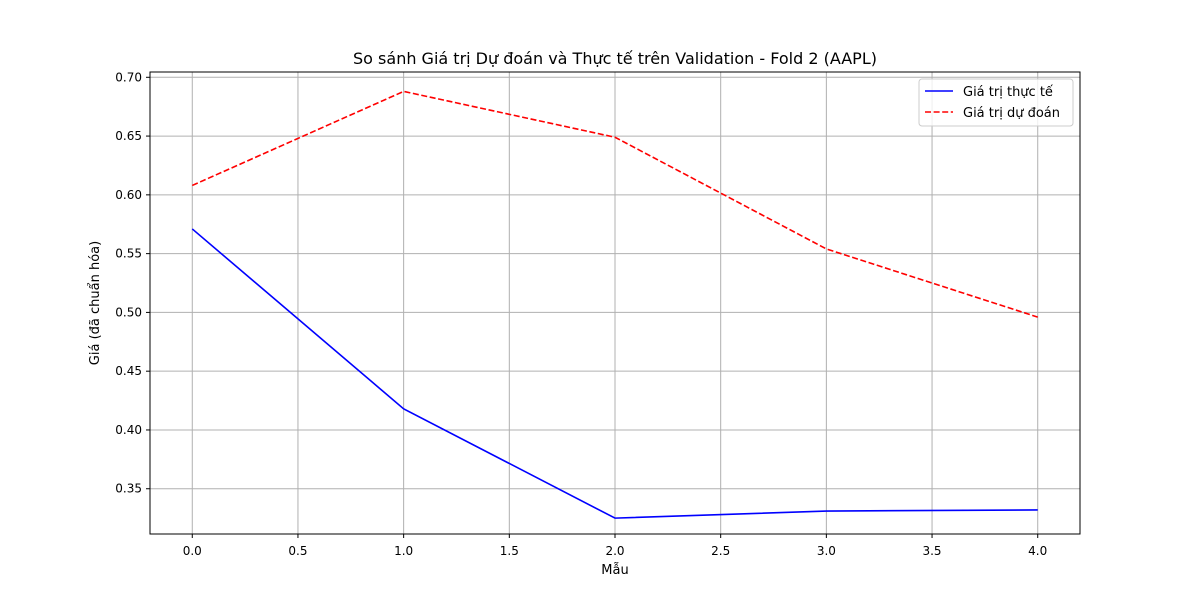 The image size is (1200, 600). Describe the element at coordinates (614, 551) in the screenshot. I see `x-tick-label: 2.0` at that location.